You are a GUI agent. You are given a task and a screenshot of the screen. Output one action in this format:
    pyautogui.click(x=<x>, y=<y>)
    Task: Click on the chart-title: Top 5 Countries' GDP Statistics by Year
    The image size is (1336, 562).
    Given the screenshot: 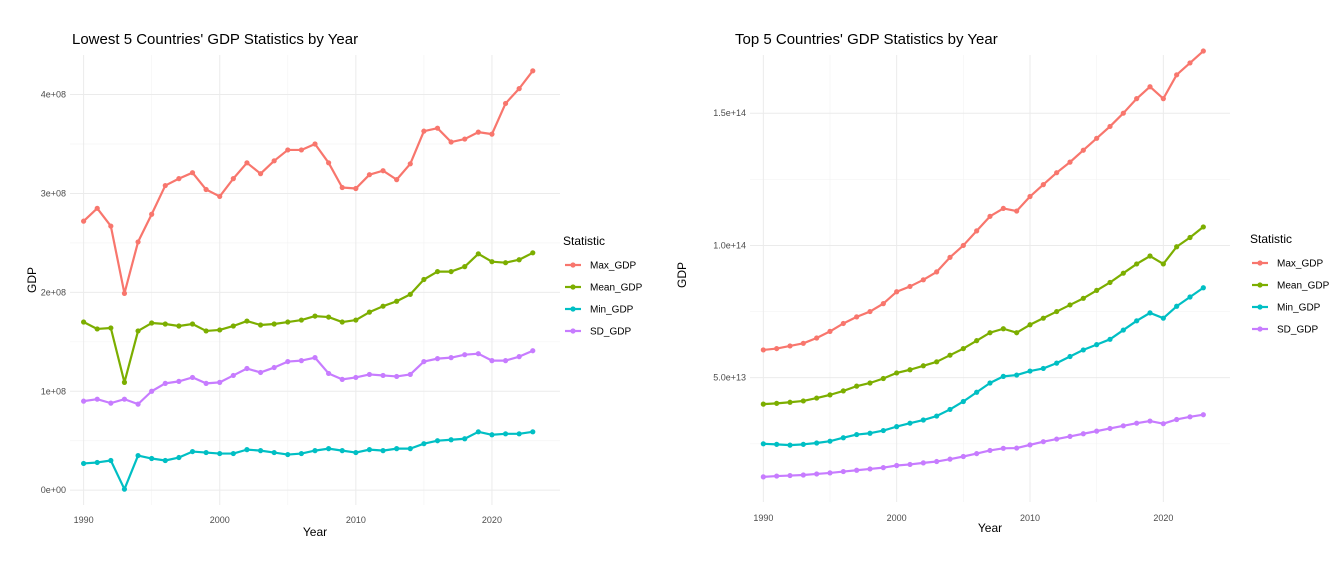 What is the action you would take?
    pyautogui.click(x=866, y=39)
    